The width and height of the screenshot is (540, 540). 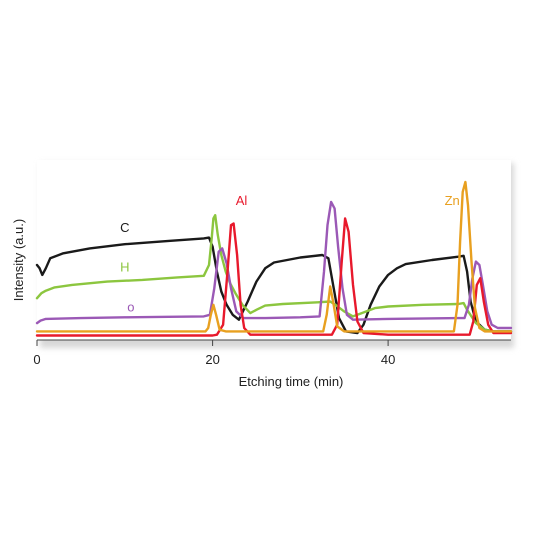 I want to click on tick-layer: 0 20 40, so click(x=214, y=353).